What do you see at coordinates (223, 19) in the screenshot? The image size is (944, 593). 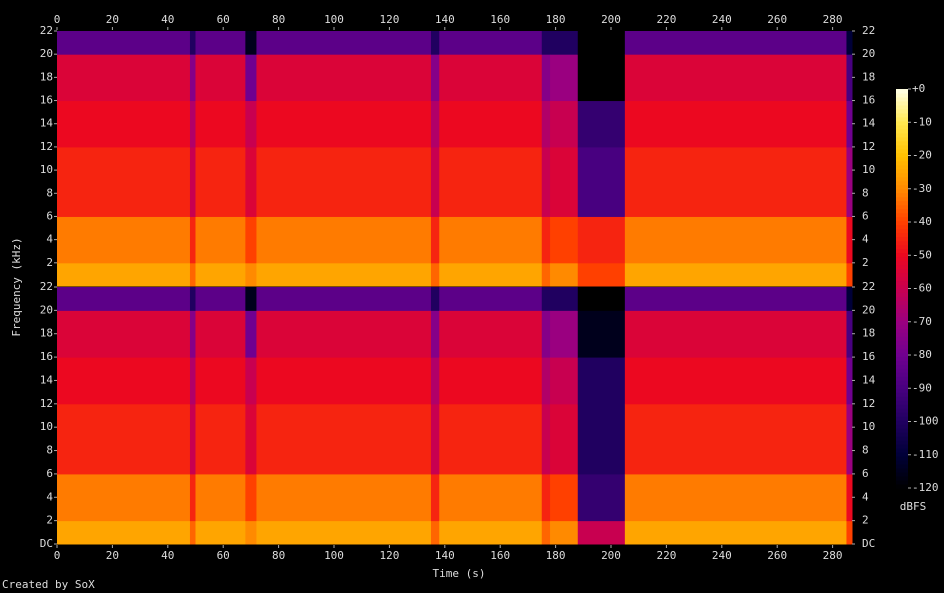 I see `x-tick-label-top: 60` at bounding box center [223, 19].